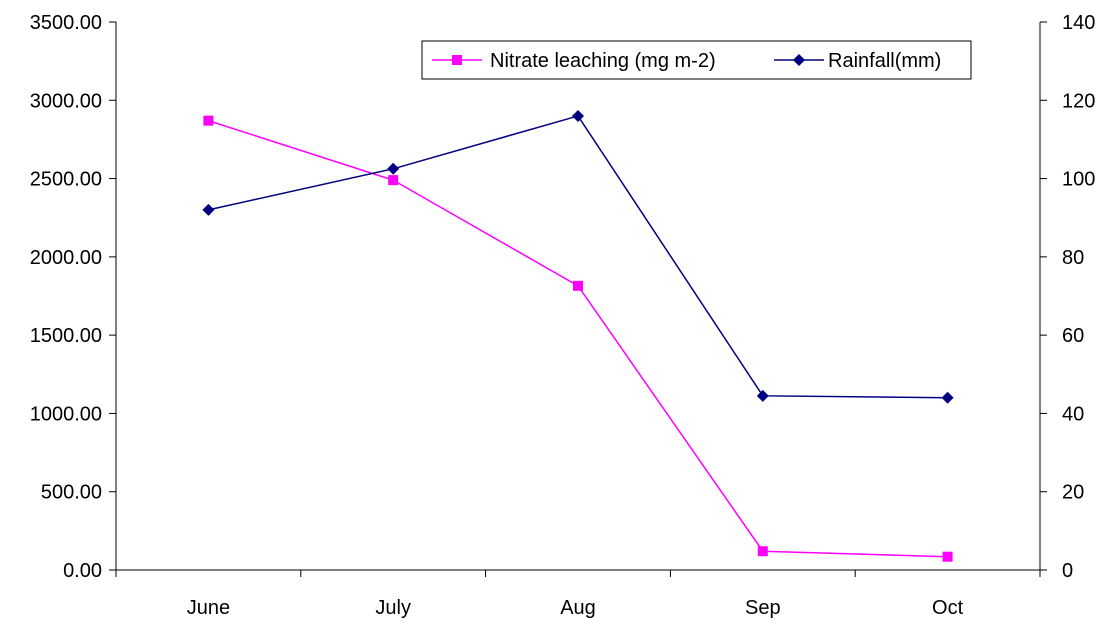 The width and height of the screenshot is (1107, 628). Describe the element at coordinates (66, 258) in the screenshot. I see `left-axis-tick-label: 2000.00` at that location.